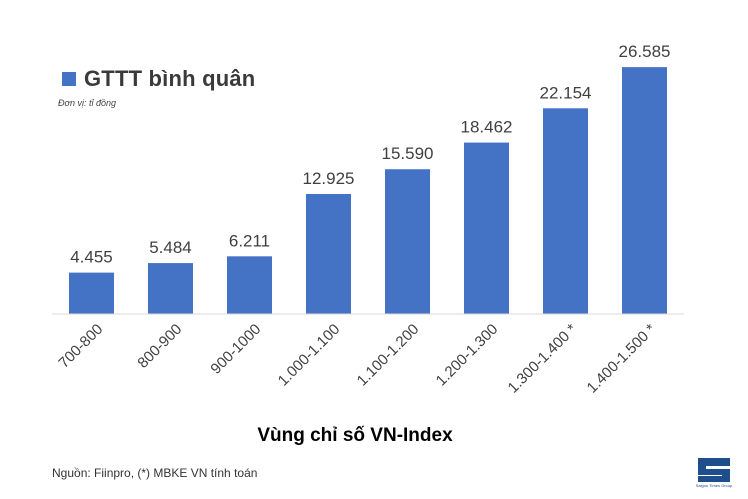  I want to click on x-axis-title: Vùng chỉ số VN-Index, so click(355, 435).